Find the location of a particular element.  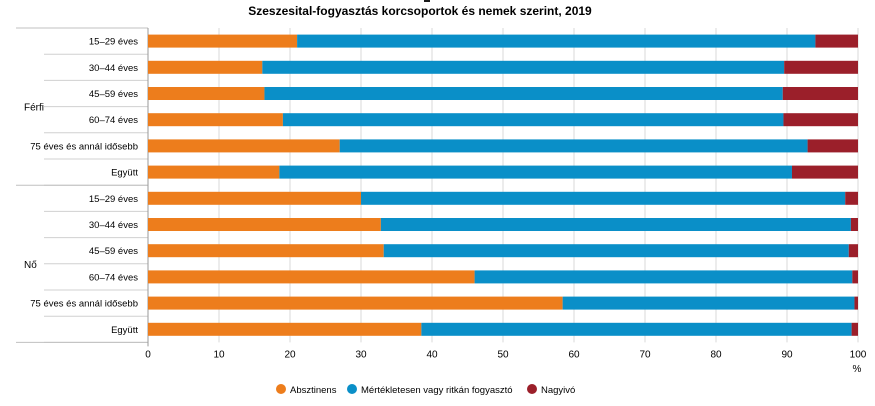

x-axis-ticks: 0 10 20 30 40 50 60 70 80 90 100 is located at coordinates (506, 354).